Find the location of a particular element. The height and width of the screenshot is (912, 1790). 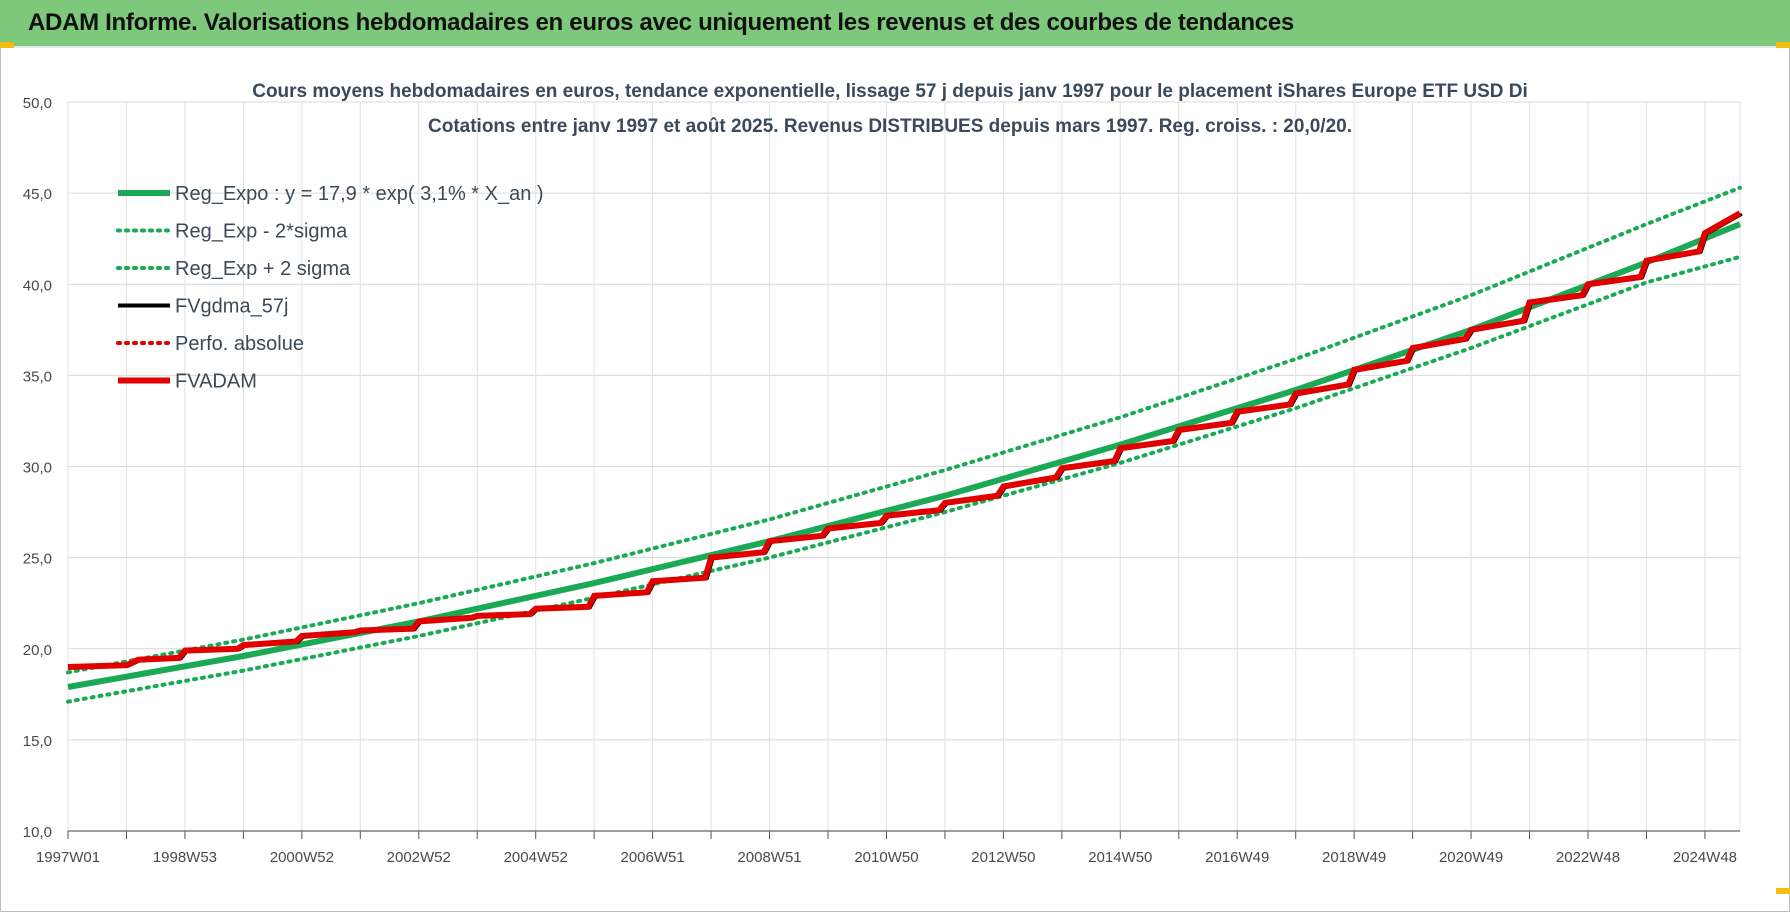

corner-marker-top-left is located at coordinates (7, 45).